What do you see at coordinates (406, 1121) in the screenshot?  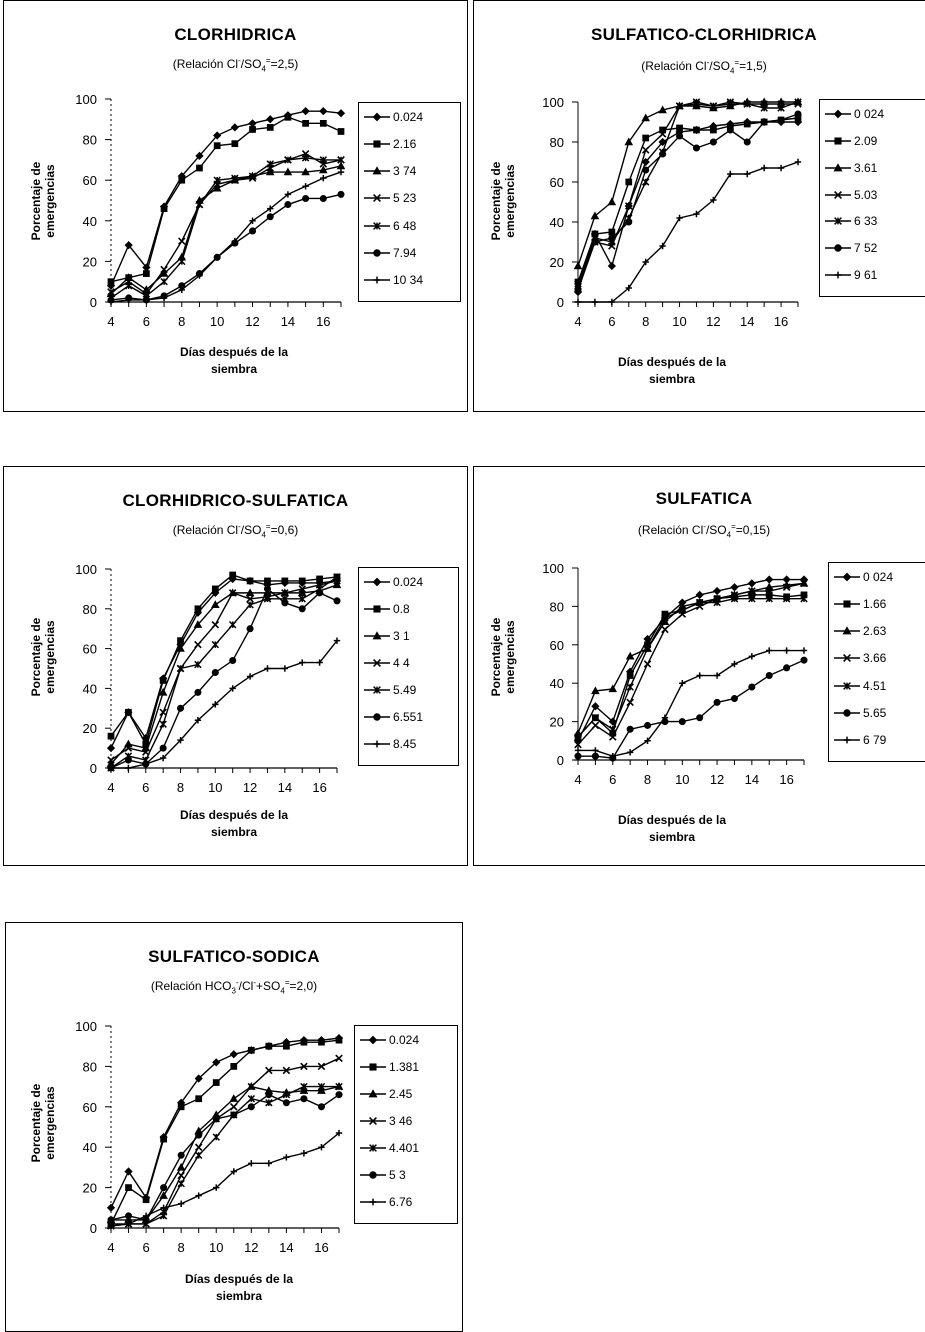 I see `legend-item: 3 46` at bounding box center [406, 1121].